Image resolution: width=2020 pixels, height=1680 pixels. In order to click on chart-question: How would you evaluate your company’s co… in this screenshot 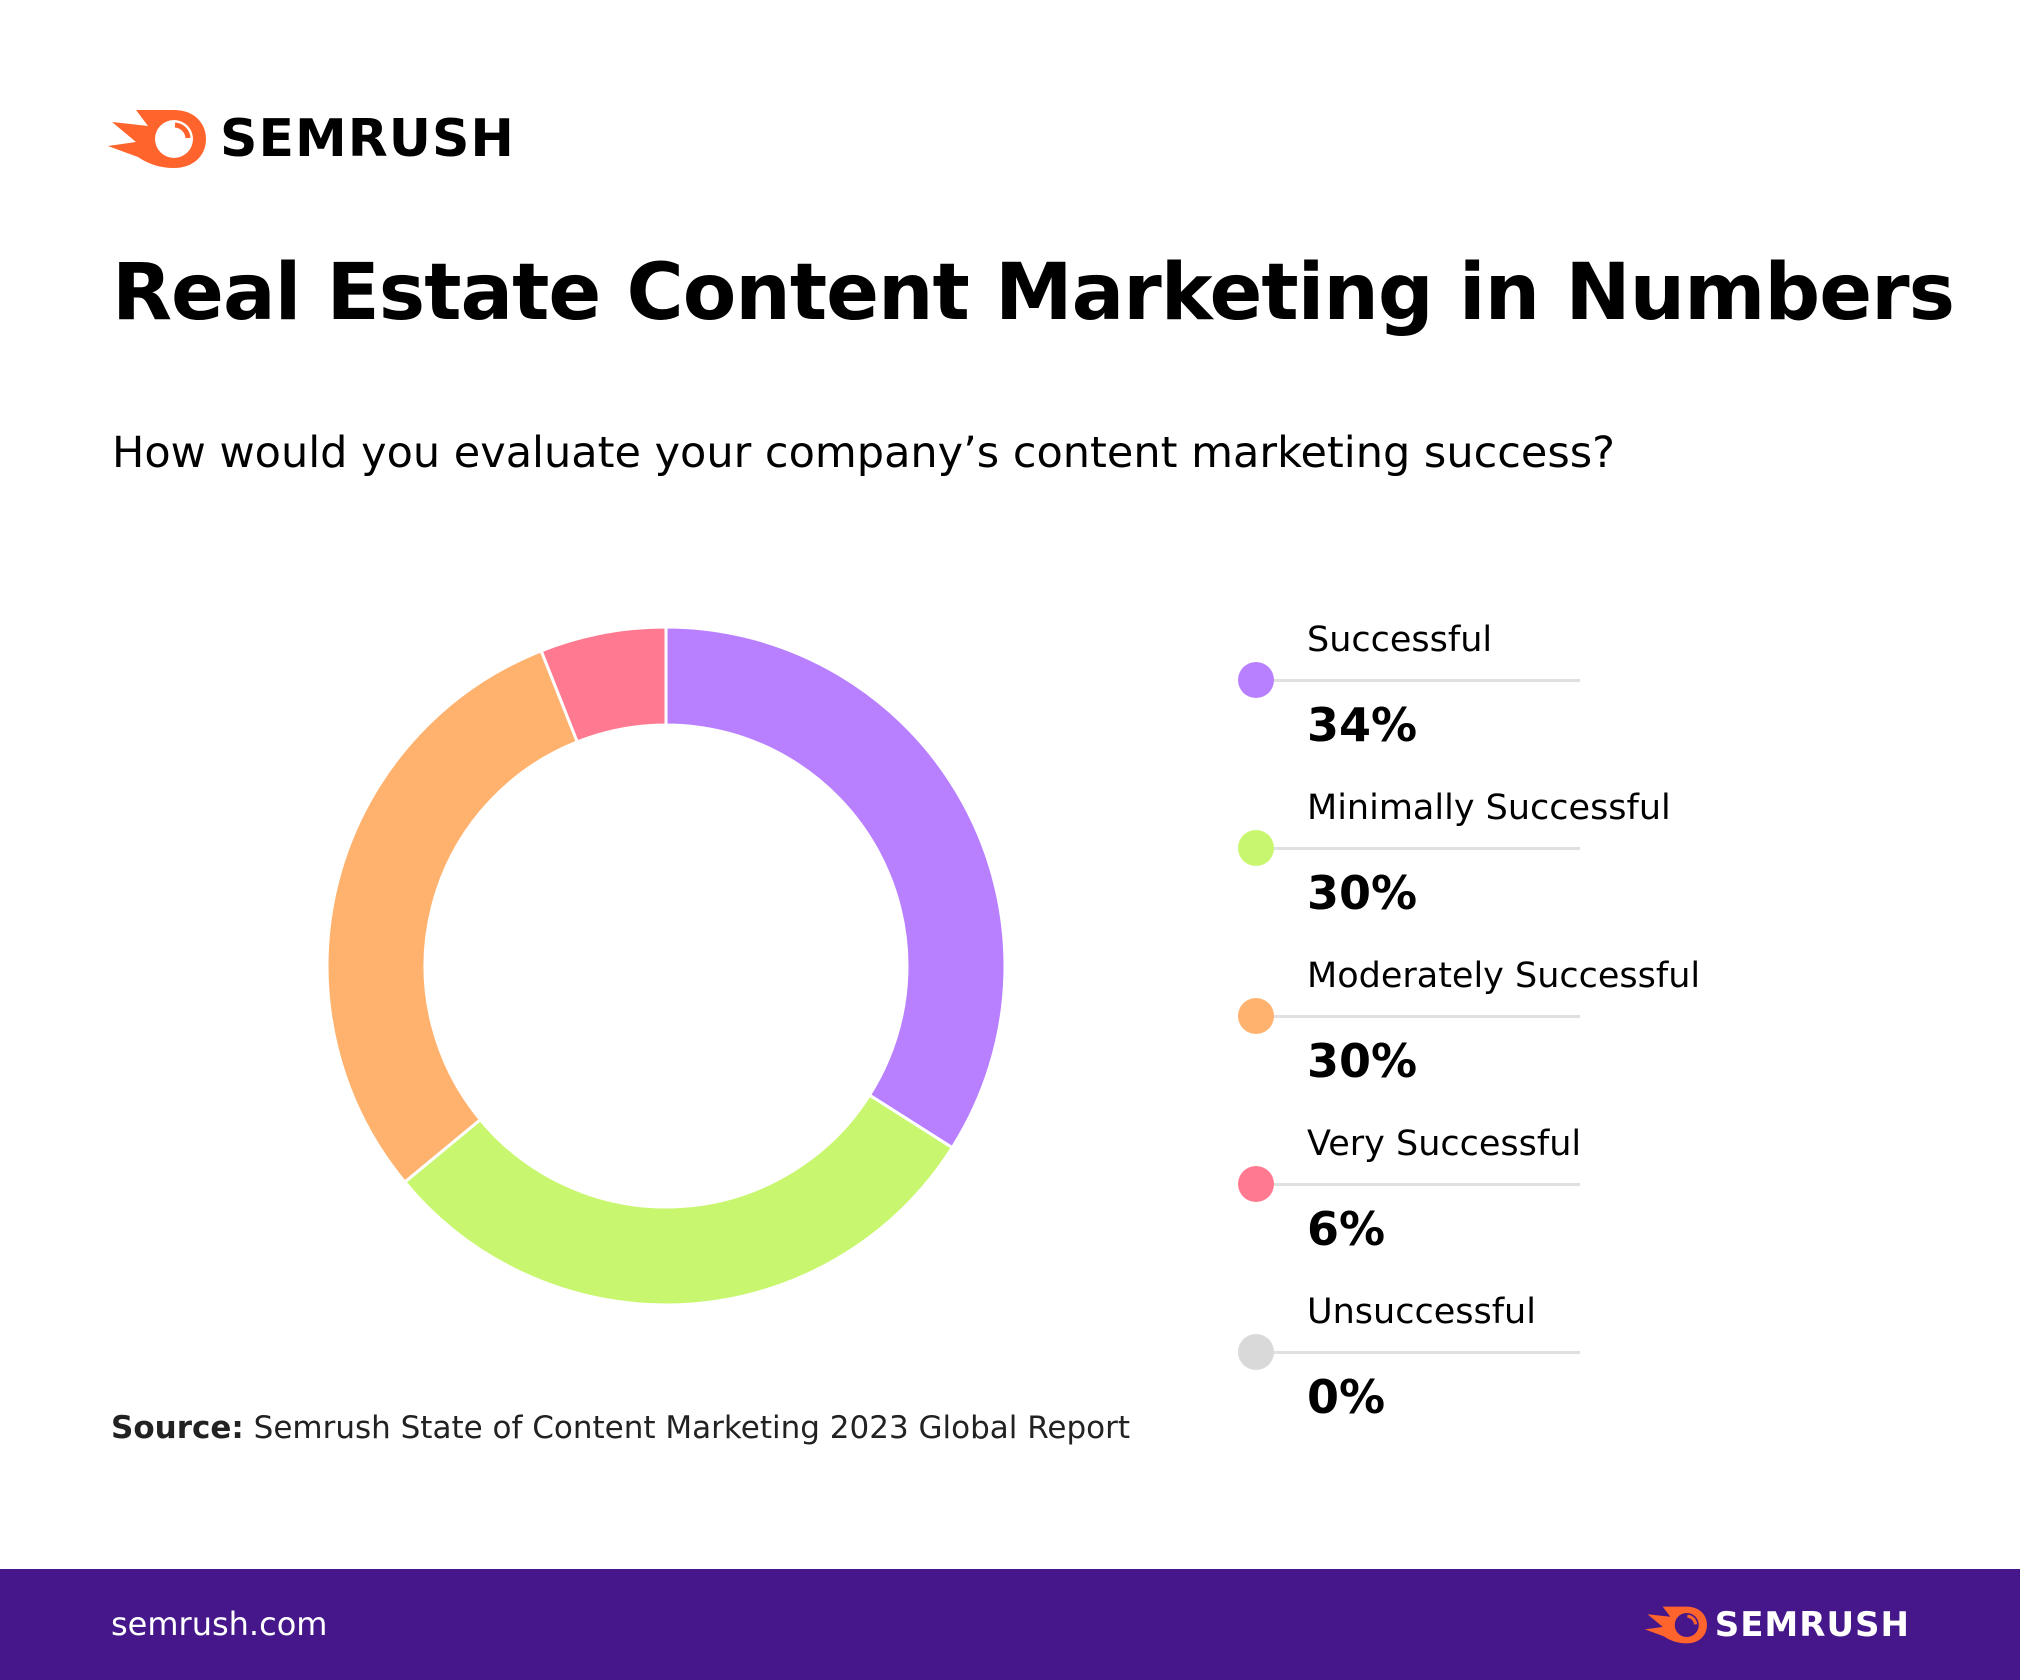, I will do `click(863, 453)`.